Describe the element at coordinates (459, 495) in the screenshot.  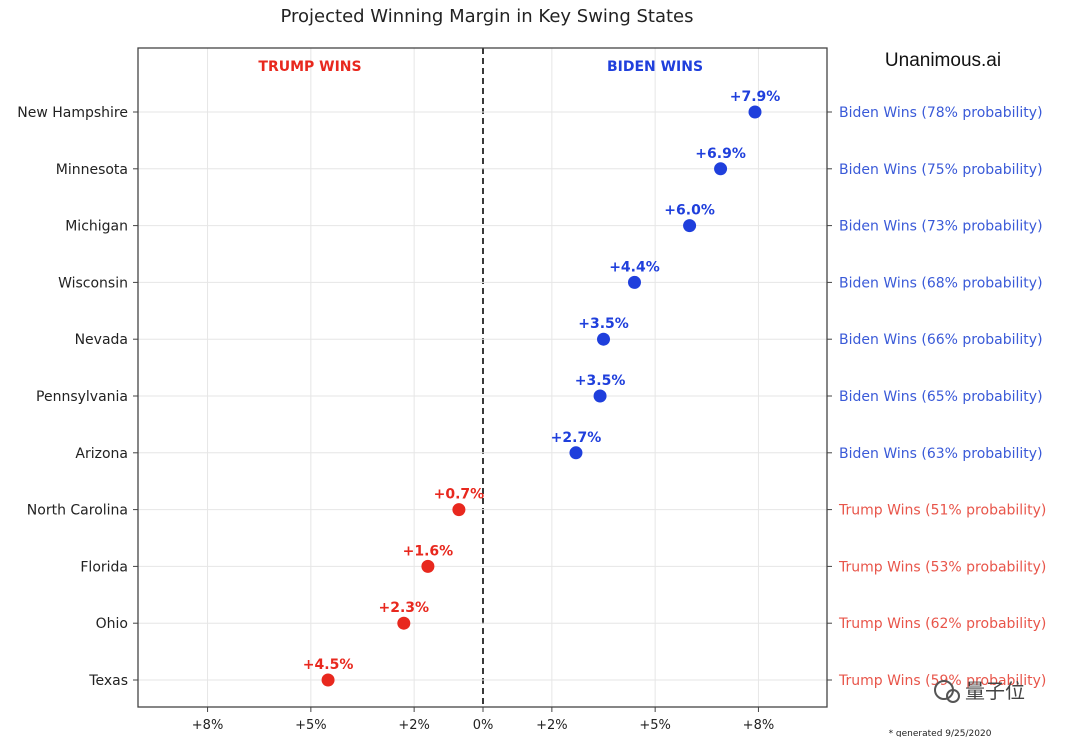
I see `data-label: +0.7%` at that location.